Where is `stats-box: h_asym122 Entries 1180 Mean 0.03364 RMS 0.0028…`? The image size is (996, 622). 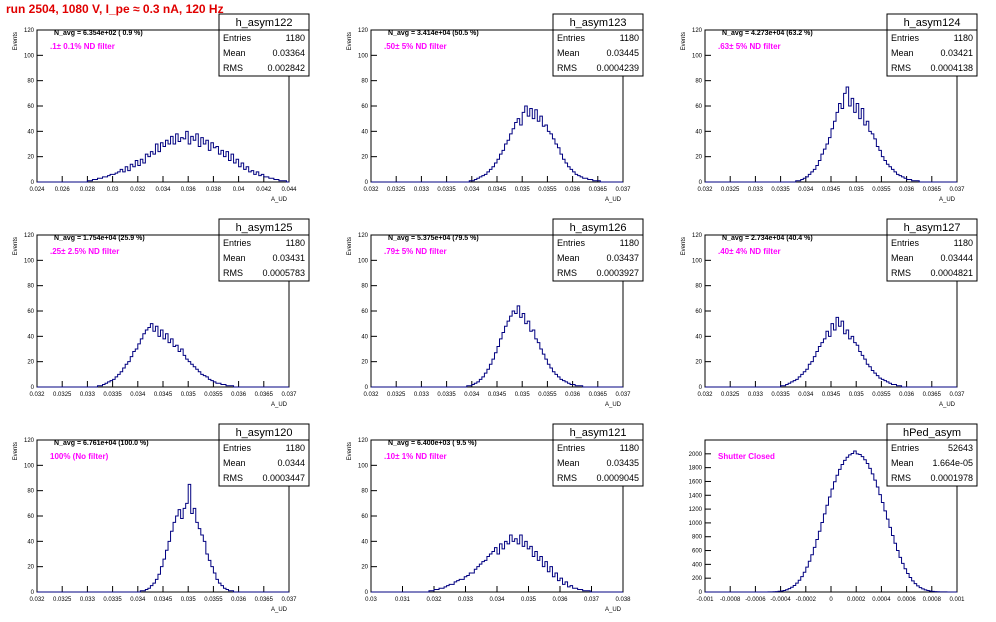
stats-box: h_asym122 Entries 1180 Mean 0.03364 RMS 0.0028… is located at coordinates (264, 45).